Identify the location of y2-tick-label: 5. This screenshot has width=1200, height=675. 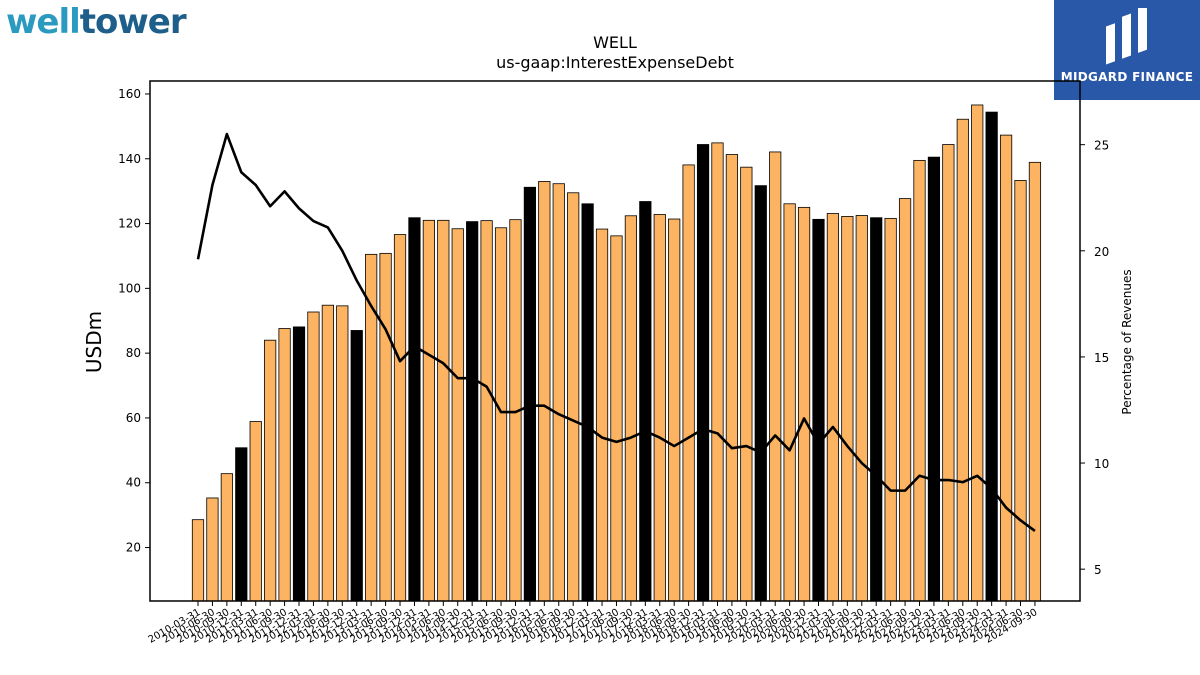
(1098, 570).